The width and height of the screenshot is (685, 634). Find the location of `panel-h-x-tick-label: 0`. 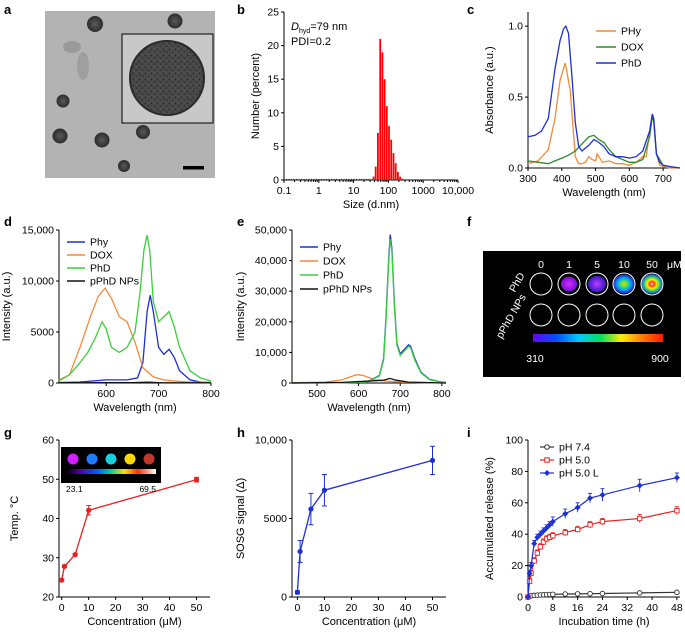

panel-h-x-tick-label: 0 is located at coordinates (297, 608).